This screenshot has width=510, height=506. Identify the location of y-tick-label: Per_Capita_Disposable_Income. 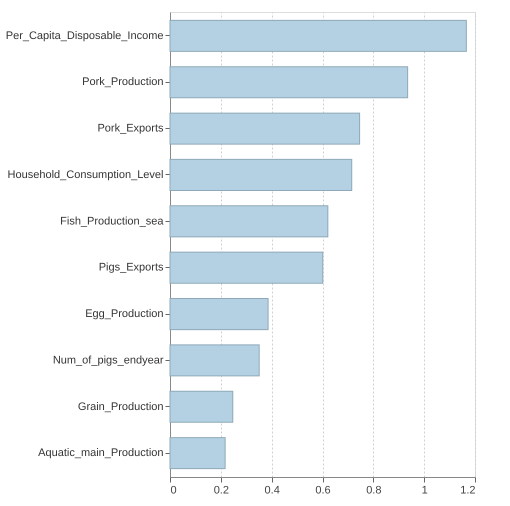
(85, 36).